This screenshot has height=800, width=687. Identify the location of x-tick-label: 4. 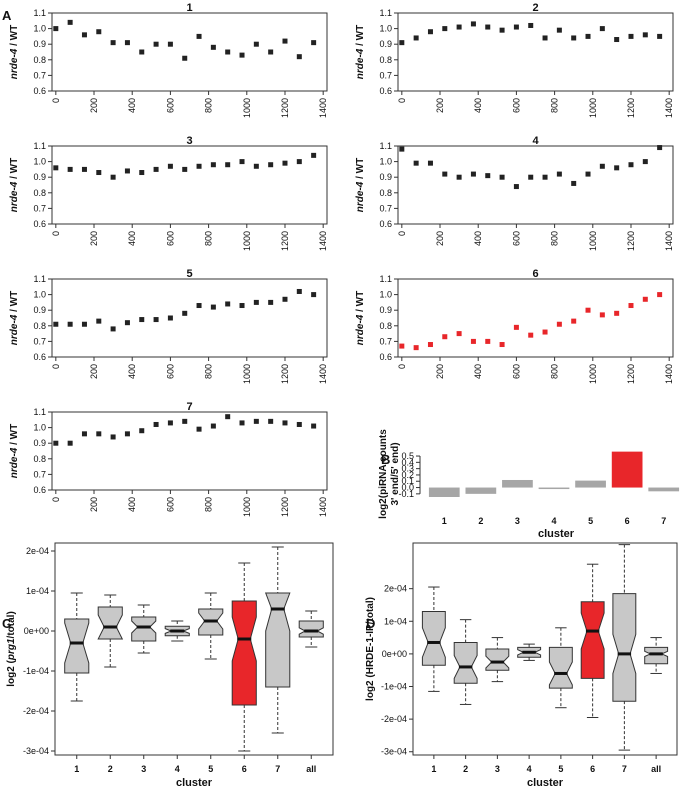
(529, 769).